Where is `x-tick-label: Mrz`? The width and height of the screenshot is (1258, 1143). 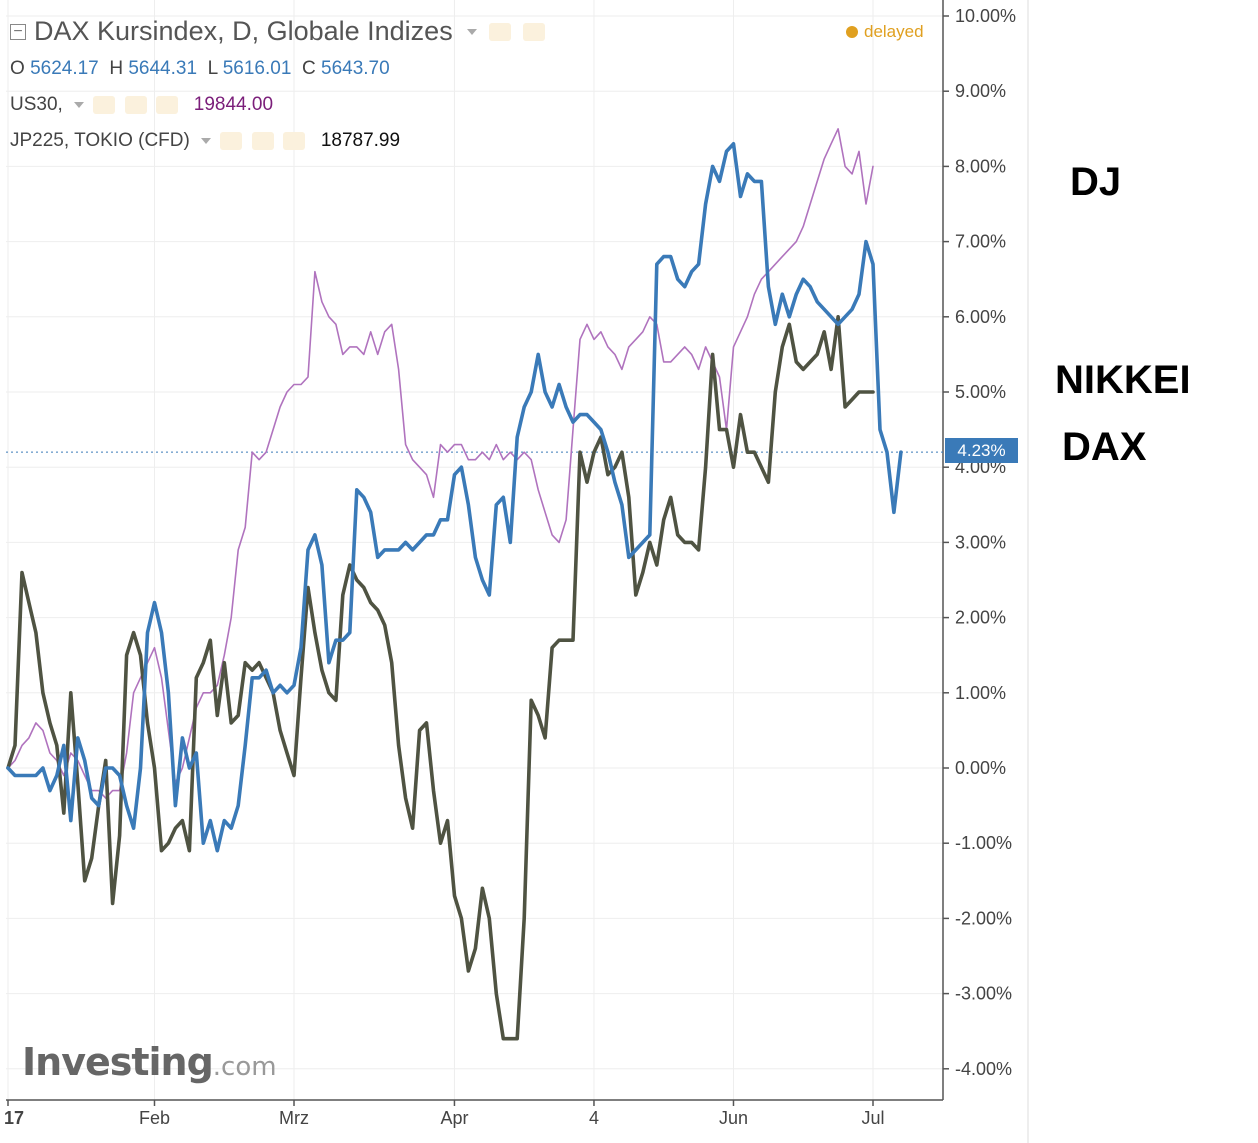
x-tick-label: Mrz is located at coordinates (294, 1118).